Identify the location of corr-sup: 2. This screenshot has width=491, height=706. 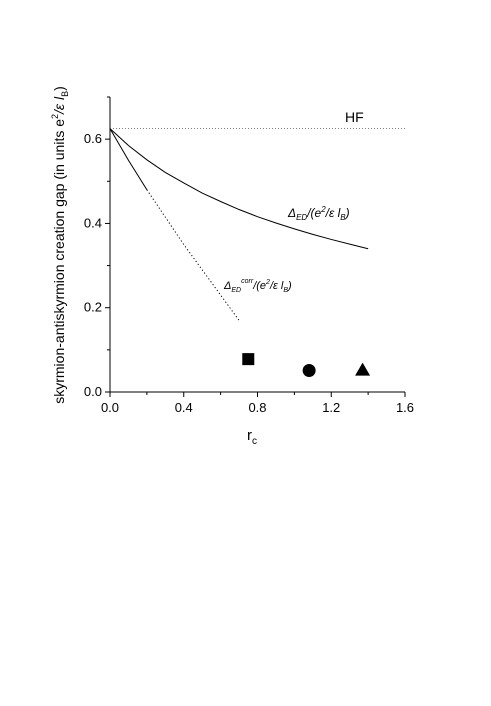
(267, 282).